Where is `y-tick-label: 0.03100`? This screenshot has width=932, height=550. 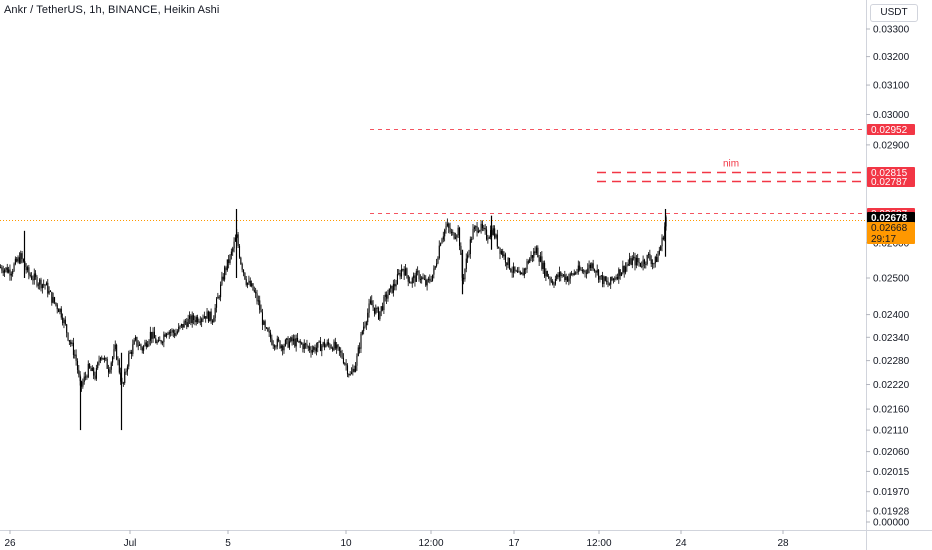
y-tick-label: 0.03100 is located at coordinates (891, 86).